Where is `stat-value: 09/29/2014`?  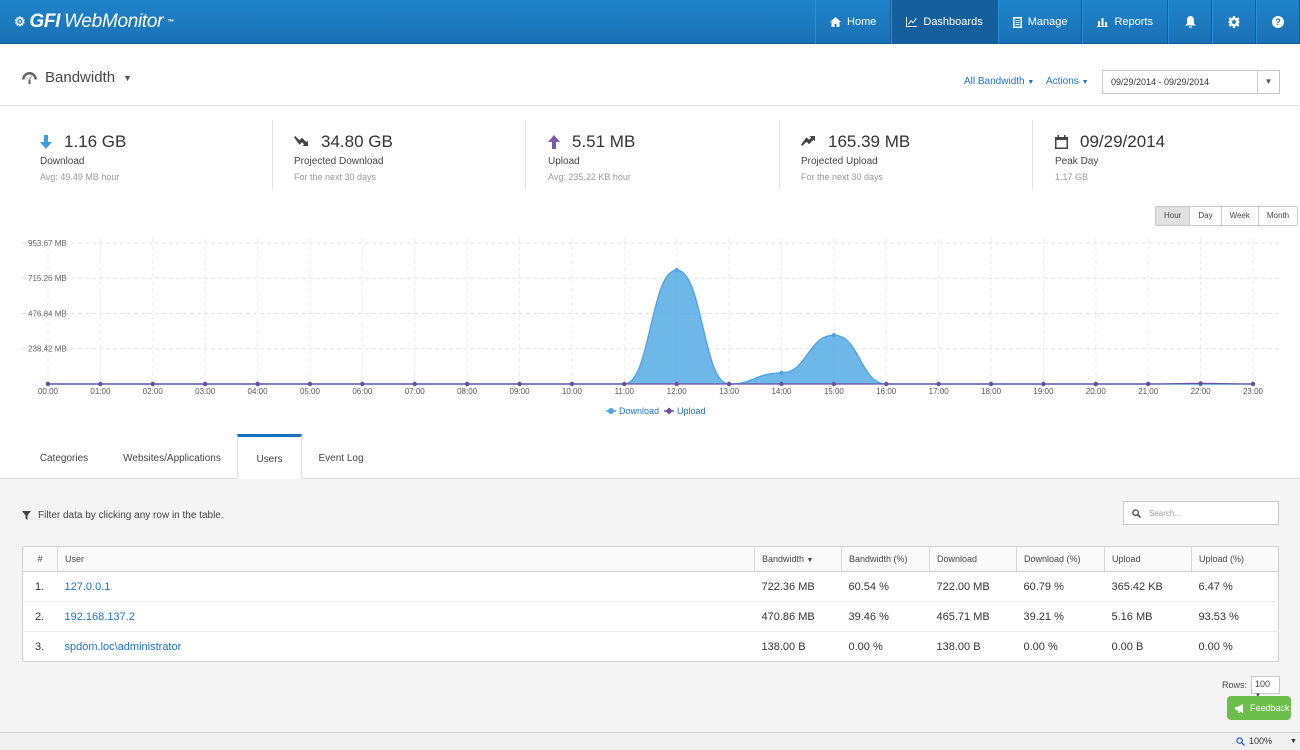 stat-value: 09/29/2014 is located at coordinates (1123, 141).